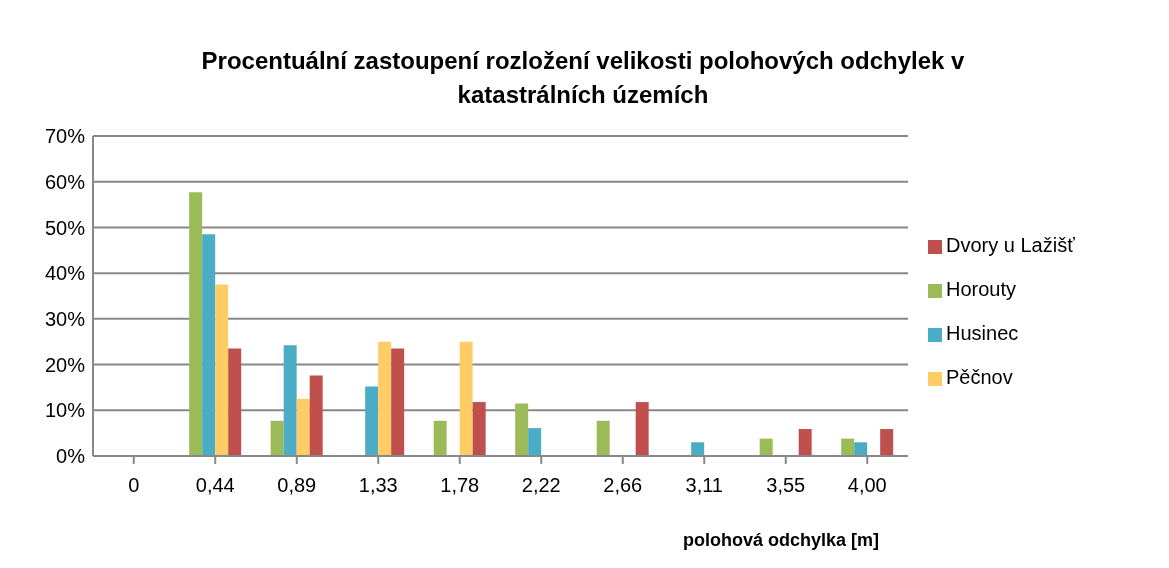 This screenshot has width=1169, height=568. Describe the element at coordinates (134, 485) in the screenshot. I see `x-tick-label: 0` at that location.